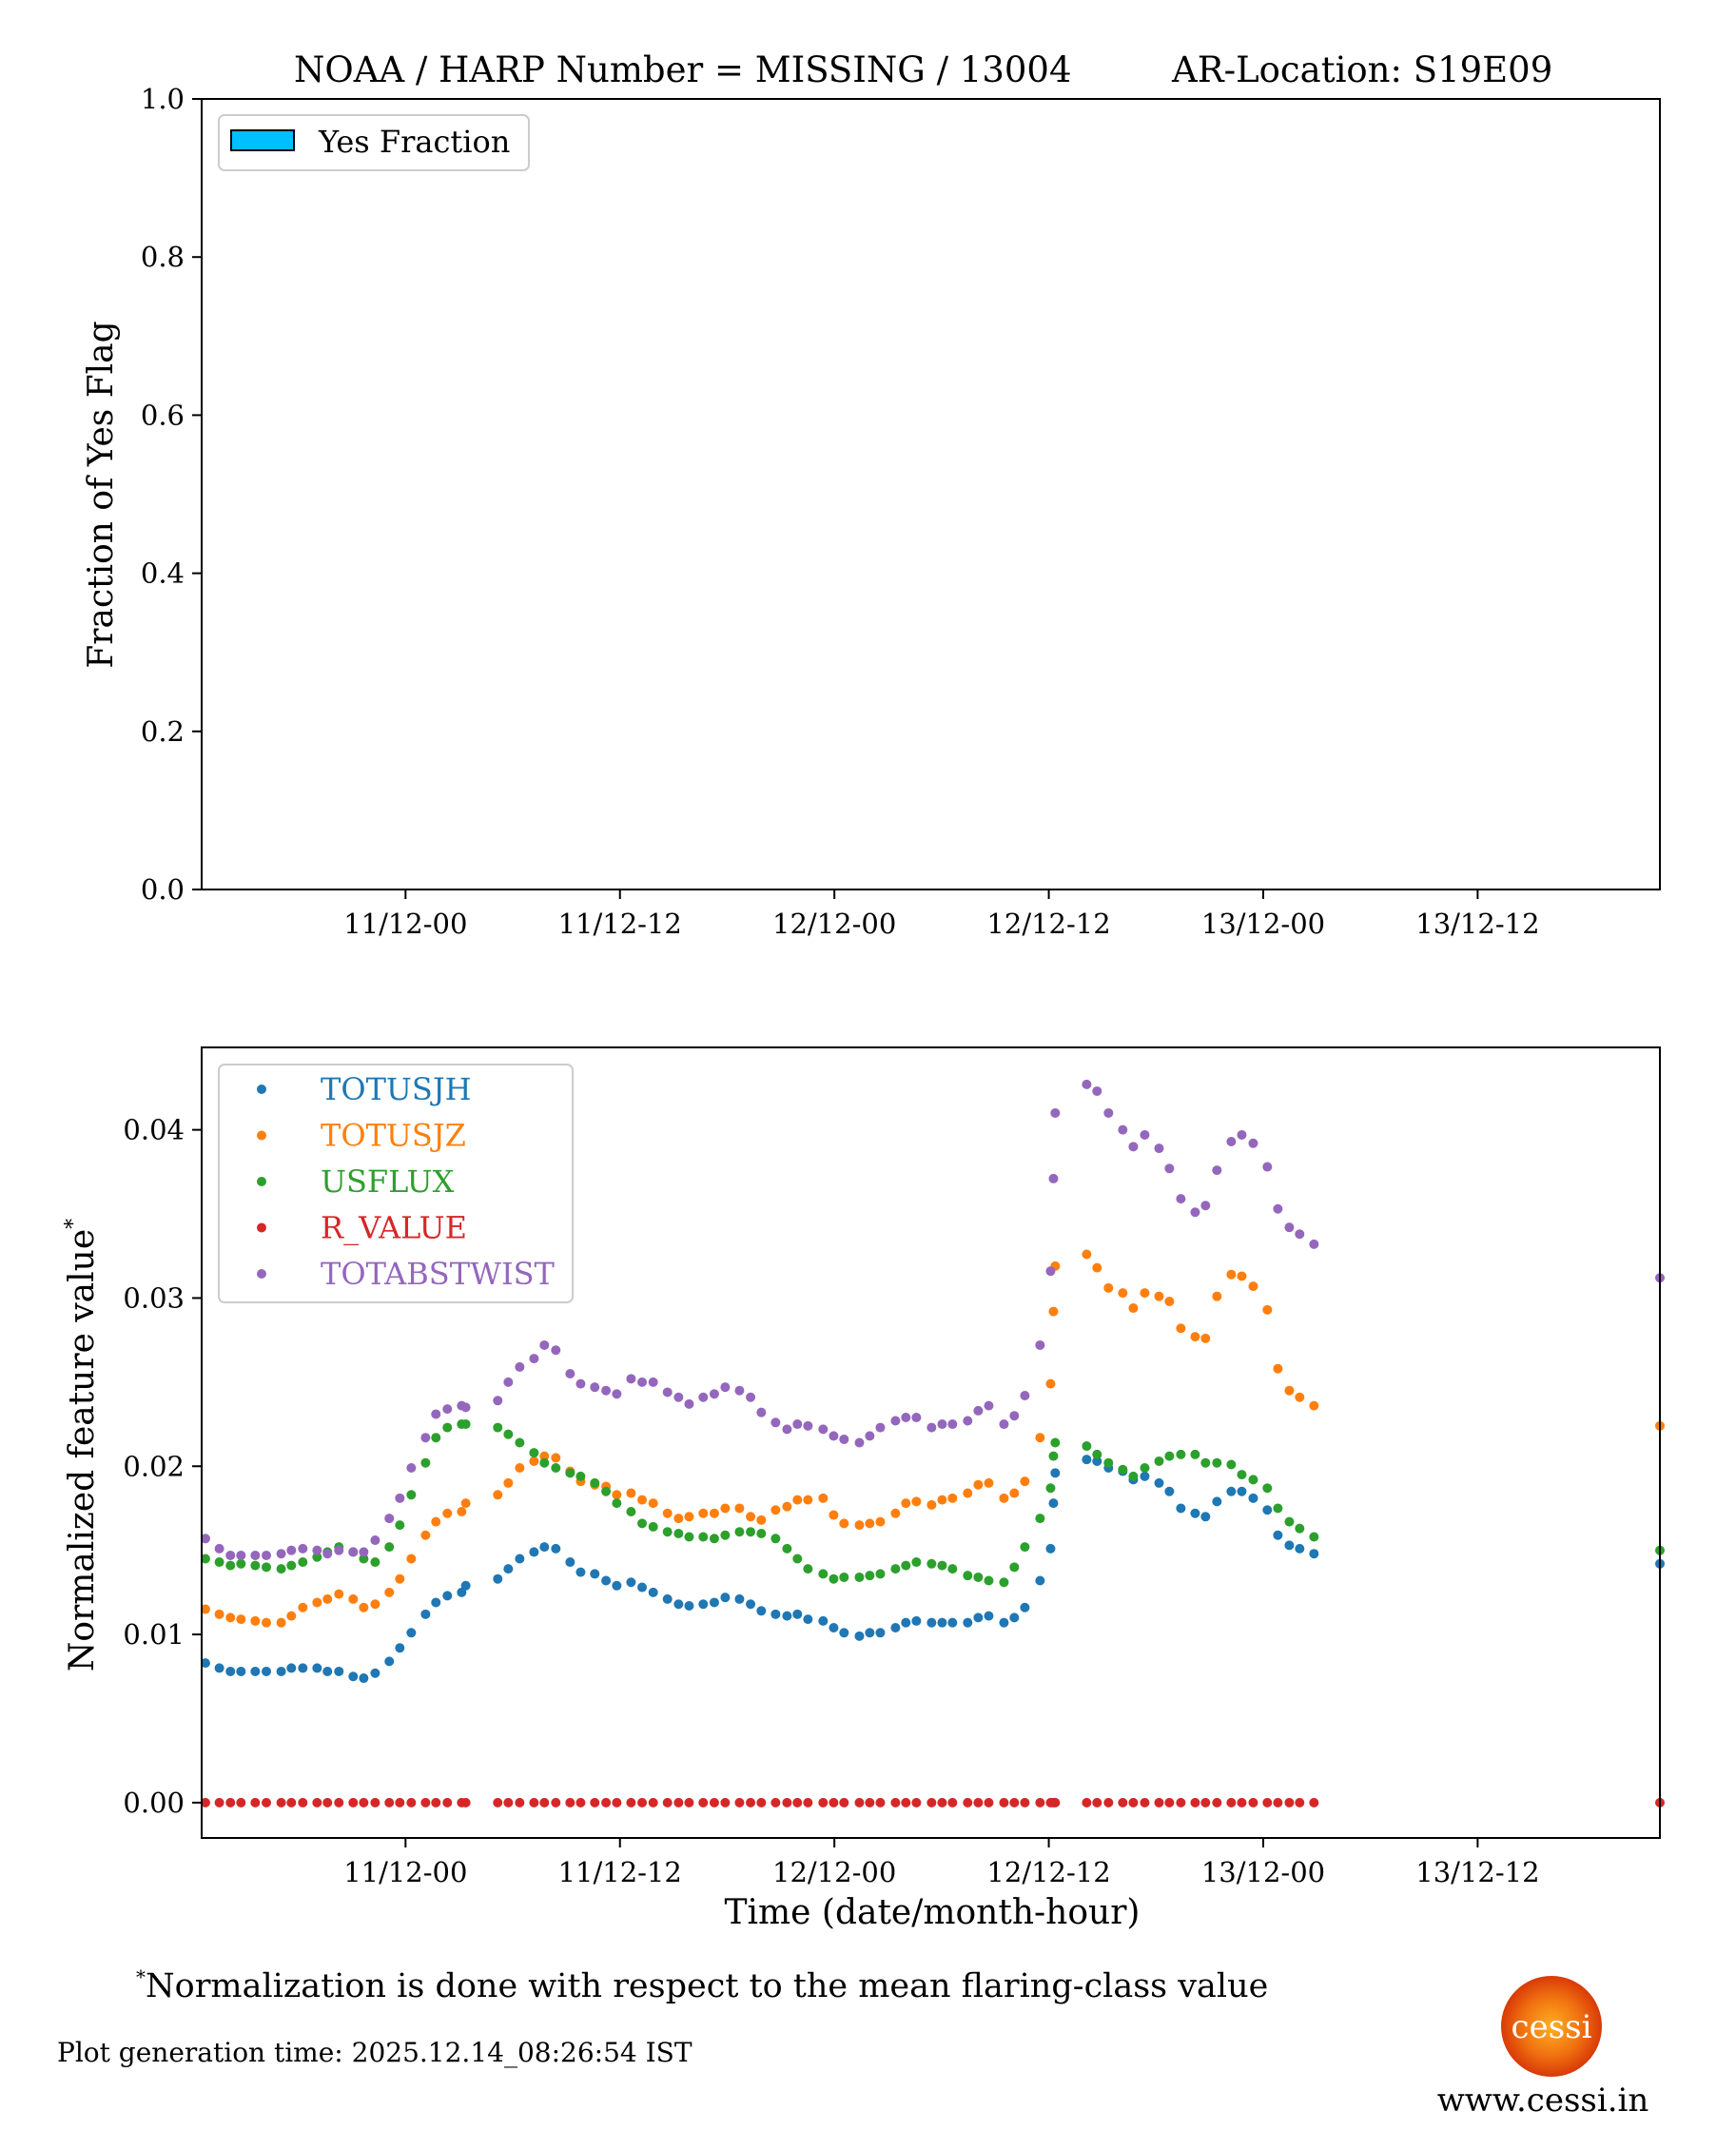 Image resolution: width=1736 pixels, height=2150 pixels. Describe the element at coordinates (683, 69) in the screenshot. I see `chart-title-harp: NOAA / HARP Number = MISSING / 13004` at that location.